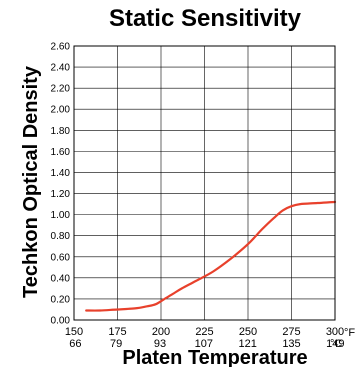  Describe the element at coordinates (61, 321) in the screenshot. I see `y-tick-label: 0.00` at that location.